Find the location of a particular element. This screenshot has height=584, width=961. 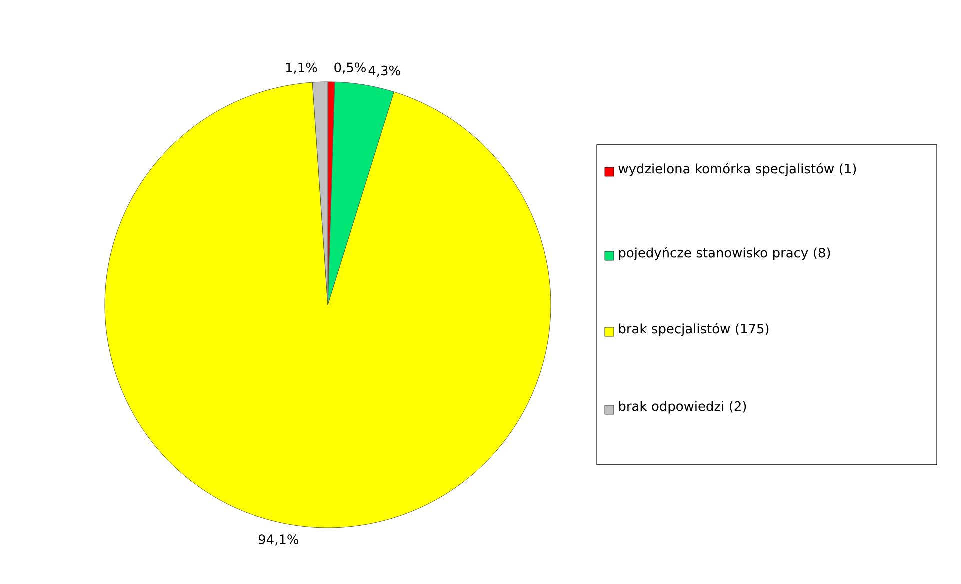

data-label: 4,3% is located at coordinates (384, 71).